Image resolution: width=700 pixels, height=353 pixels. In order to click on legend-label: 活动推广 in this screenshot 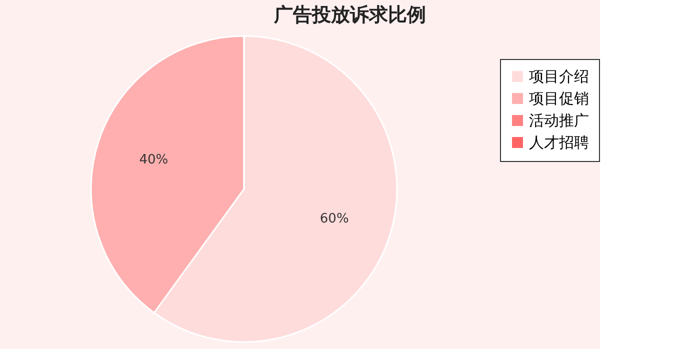, I will do `click(559, 121)`.